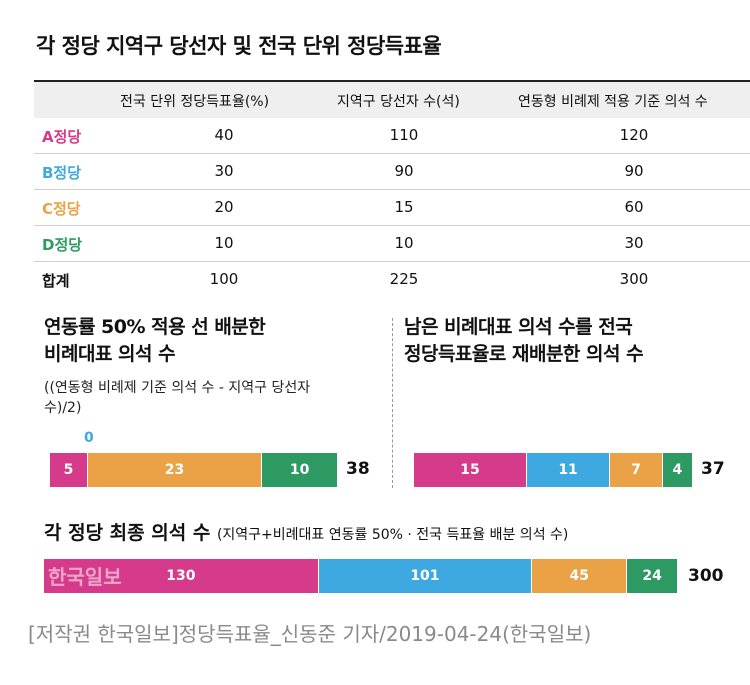 Image resolution: width=750 pixels, height=685 pixels. What do you see at coordinates (63, 408) in the screenshot?
I see `section1-note-line2: 수)/2)` at bounding box center [63, 408].